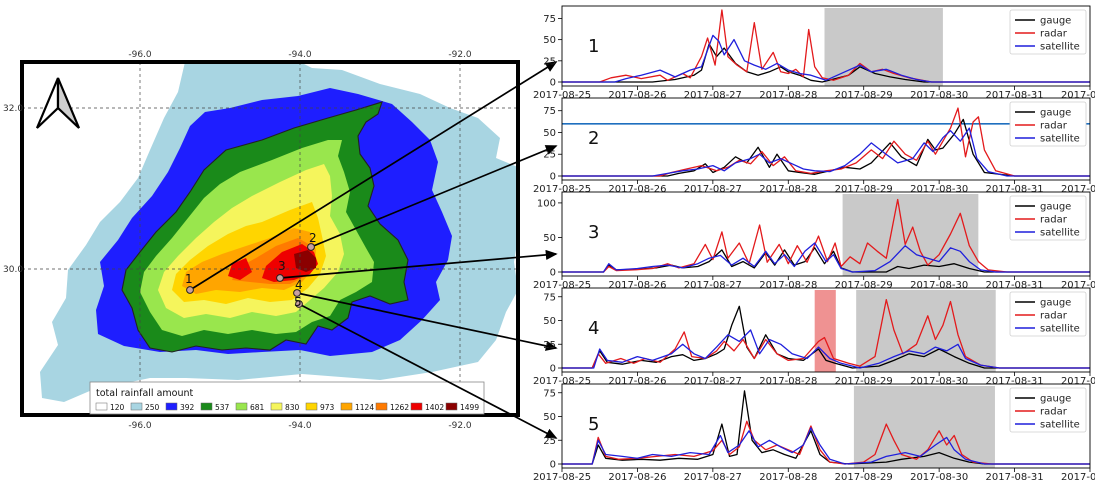 The height and width of the screenshot is (484, 1095). Describe the element at coordinates (364, 407) in the screenshot. I see `rainfall-legend-label-1124: 1124` at that location.